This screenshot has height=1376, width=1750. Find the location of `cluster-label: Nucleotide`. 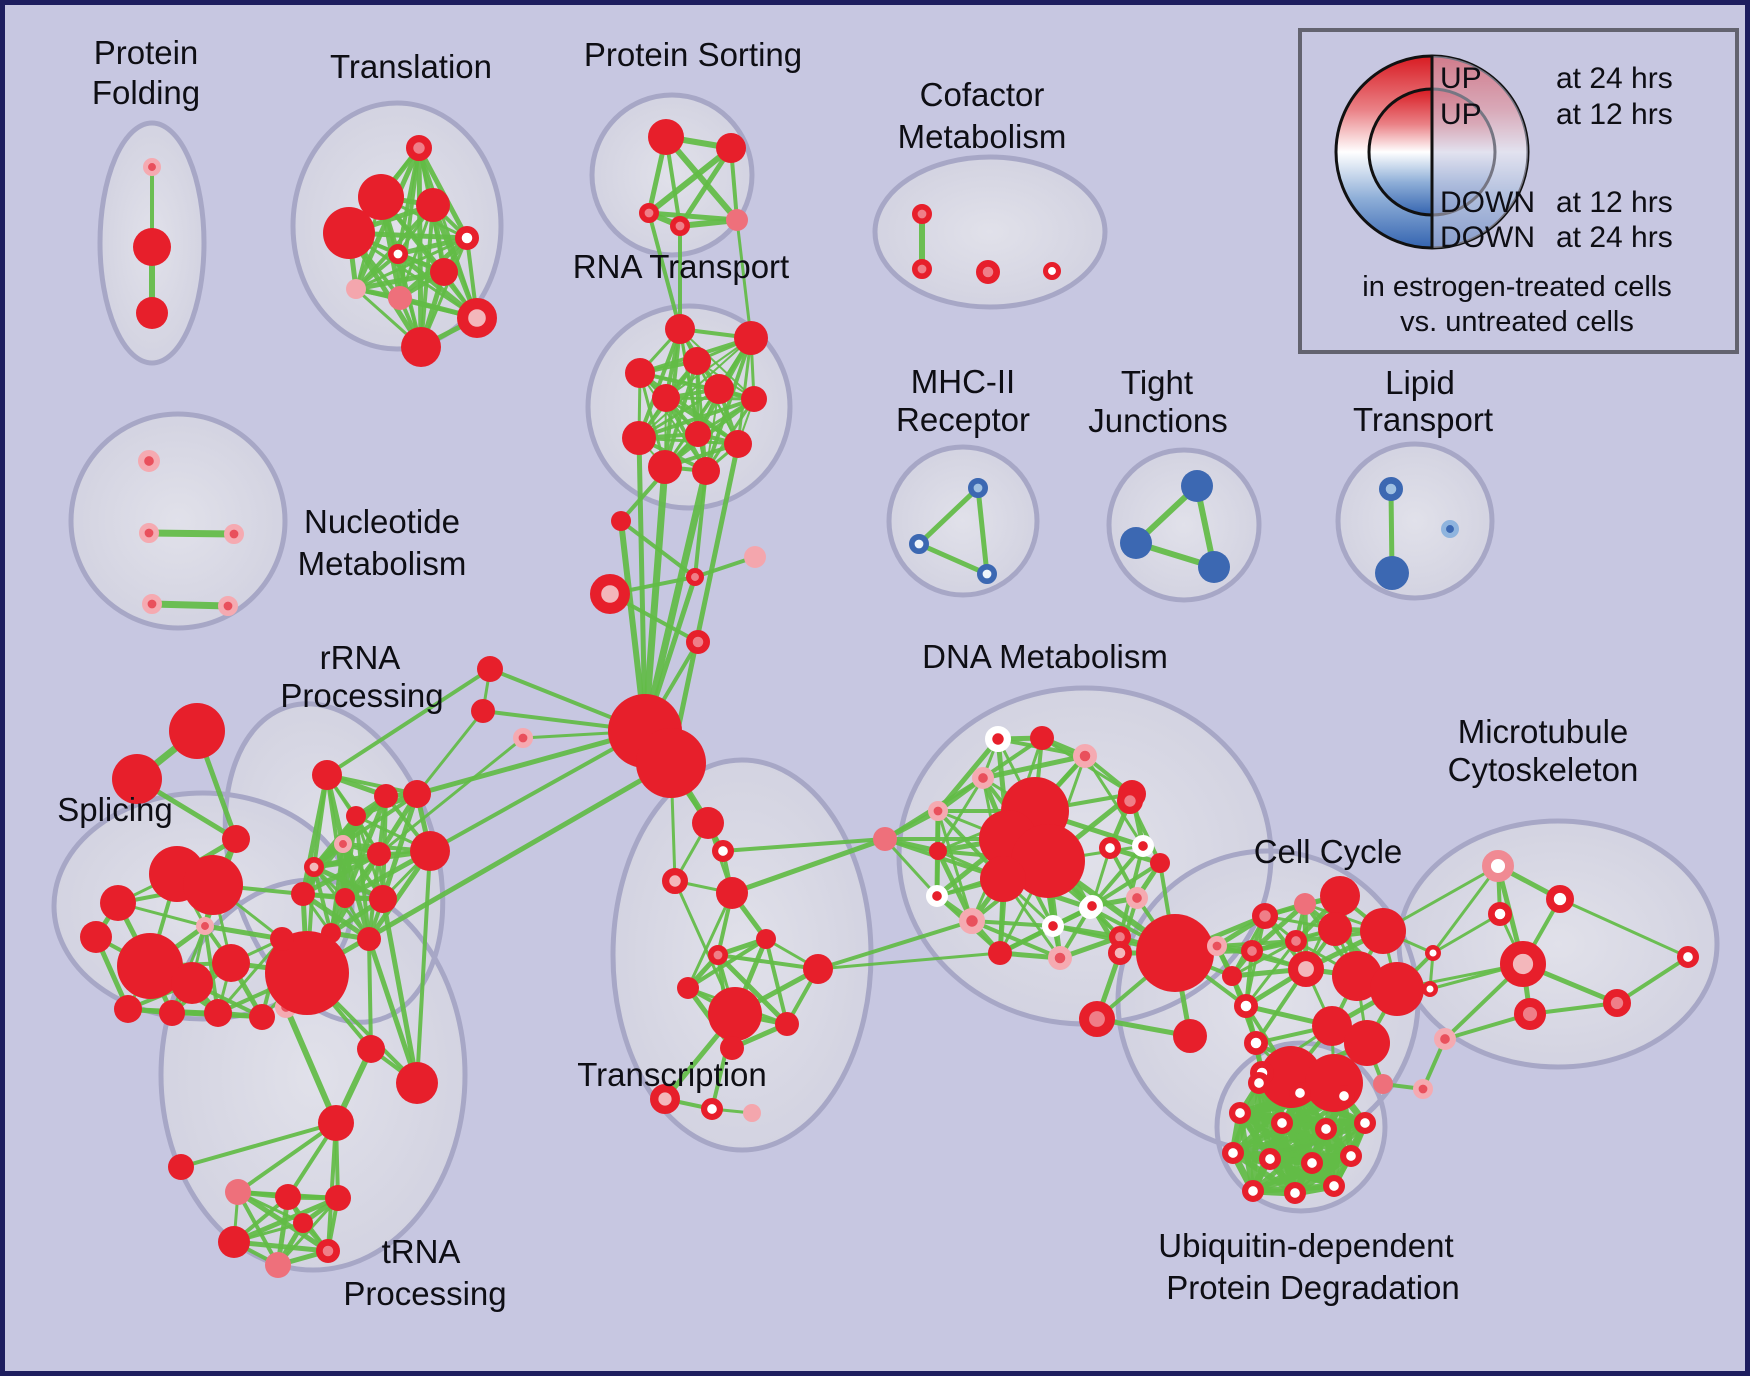

cluster-label: Nucleotide is located at coordinates (382, 521).